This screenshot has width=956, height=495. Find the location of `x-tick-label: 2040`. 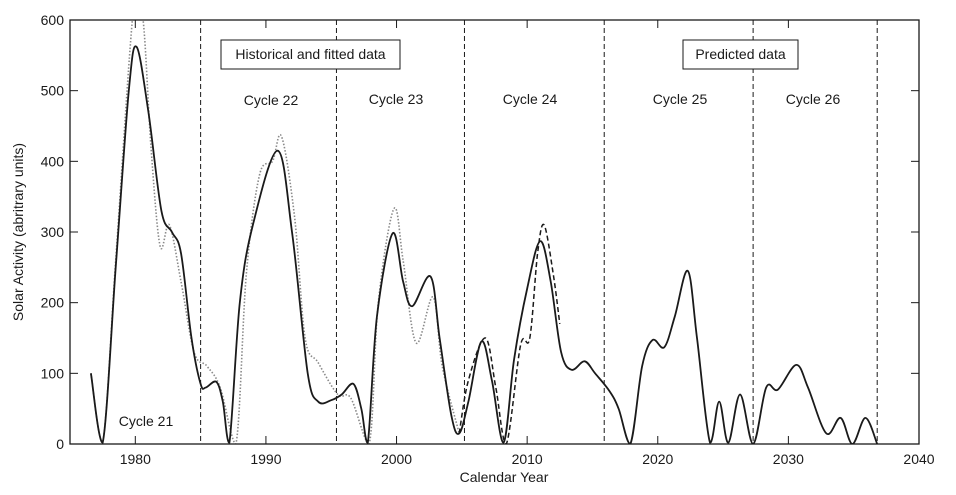

x-tick-label: 2040 is located at coordinates (918, 459).